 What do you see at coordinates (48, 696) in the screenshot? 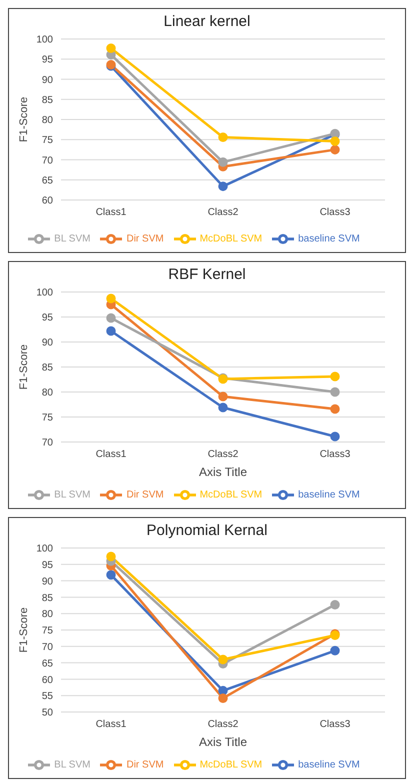
I see `y-tick-label: 55` at bounding box center [48, 696].